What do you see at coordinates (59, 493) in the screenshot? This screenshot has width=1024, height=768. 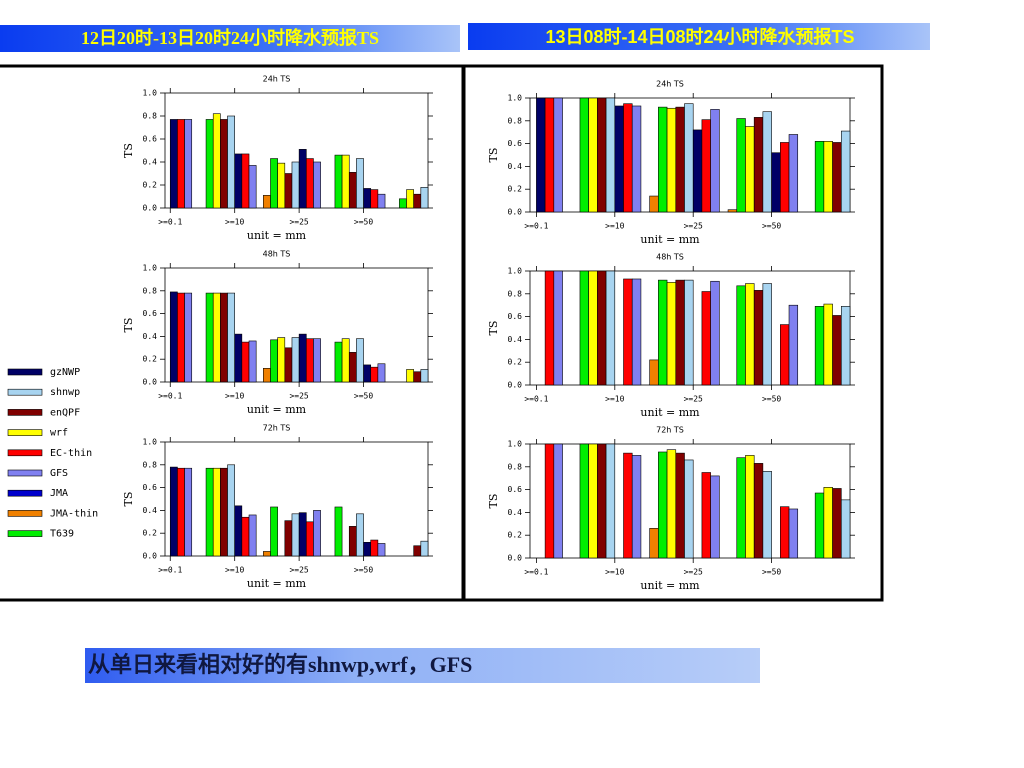 I see `legend-label: JMA` at bounding box center [59, 493].